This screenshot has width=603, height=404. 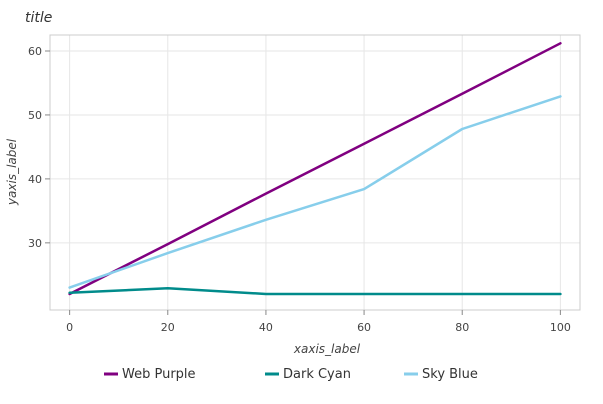 I want to click on x-tick-label: 60, so click(x=364, y=327).